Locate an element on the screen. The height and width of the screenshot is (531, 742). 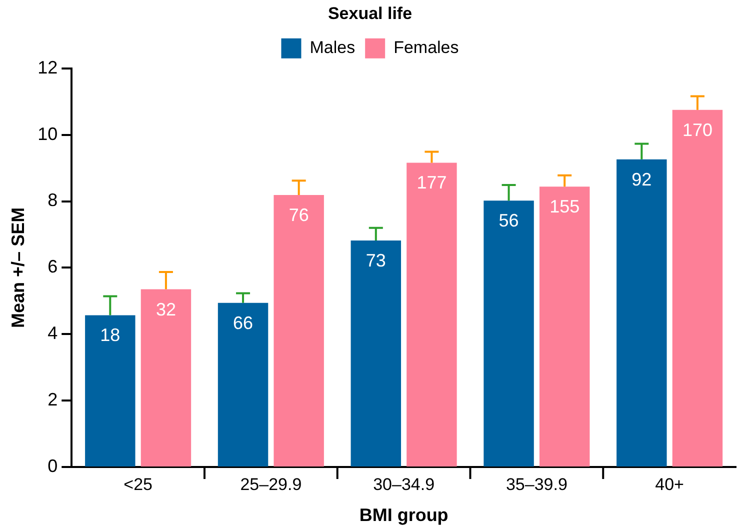
y-tick-label: 0 is located at coordinates (53, 466).